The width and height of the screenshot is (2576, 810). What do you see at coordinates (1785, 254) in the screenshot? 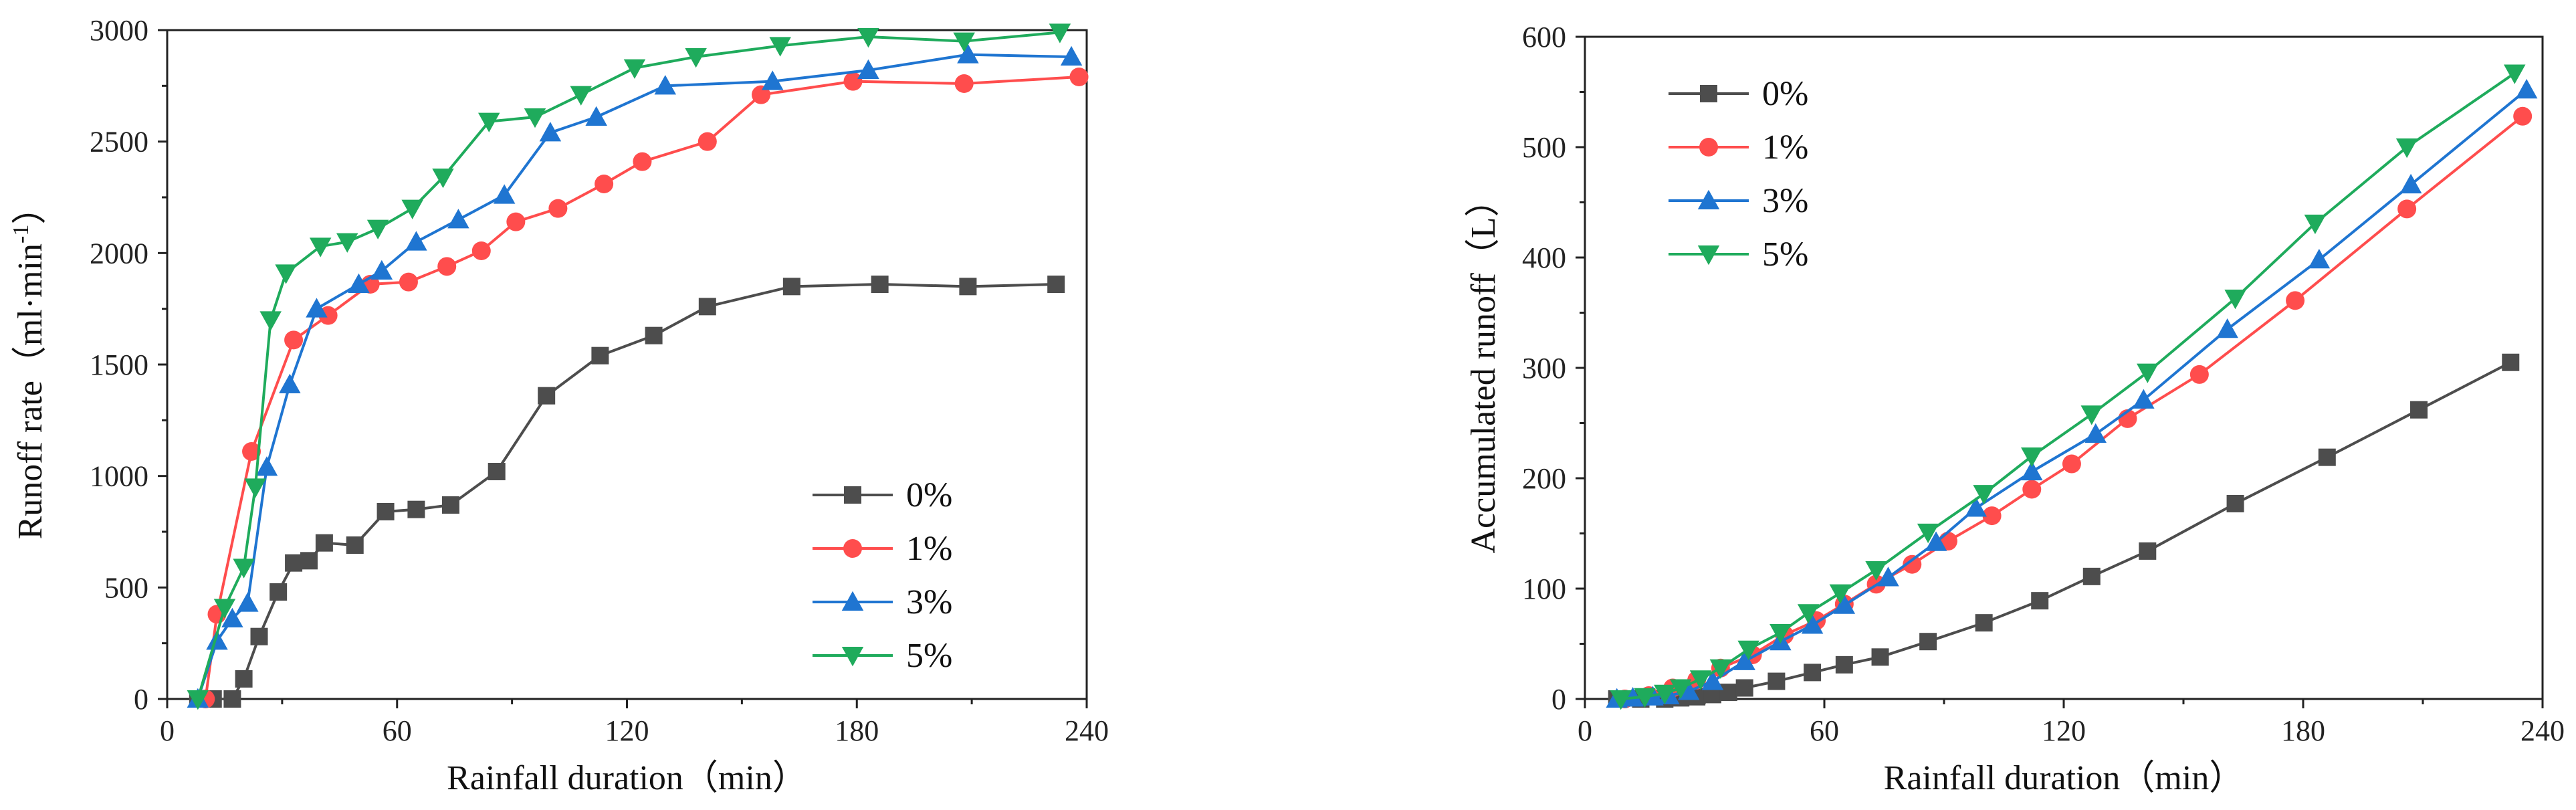
I see `legend-label: 5%` at bounding box center [1785, 254].